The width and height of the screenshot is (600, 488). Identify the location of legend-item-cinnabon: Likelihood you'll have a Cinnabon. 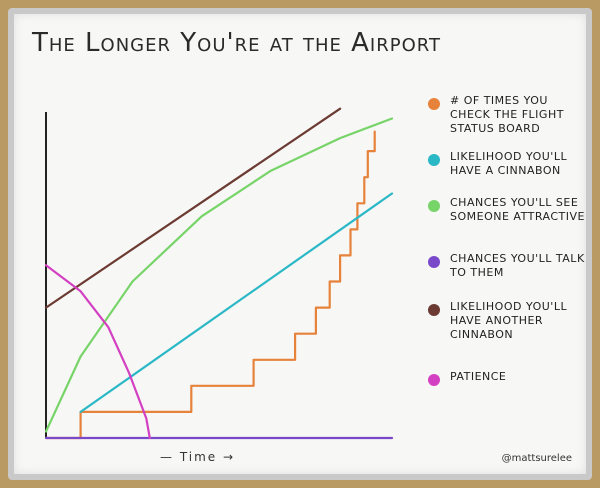
(513, 164).